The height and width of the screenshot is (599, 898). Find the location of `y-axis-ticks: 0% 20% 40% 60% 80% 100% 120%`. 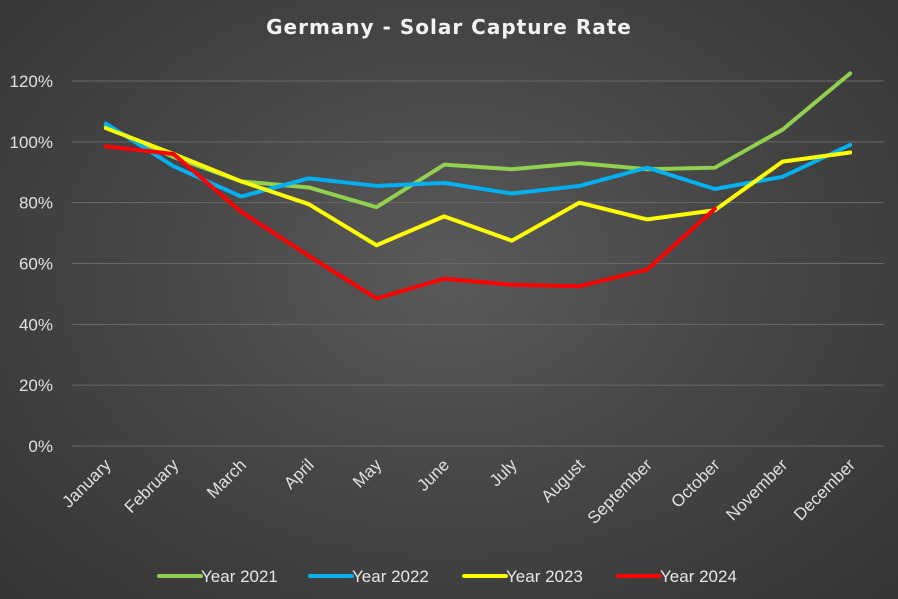

y-axis-ticks: 0% 20% 40% 60% 80% 100% 120% is located at coordinates (31, 264).